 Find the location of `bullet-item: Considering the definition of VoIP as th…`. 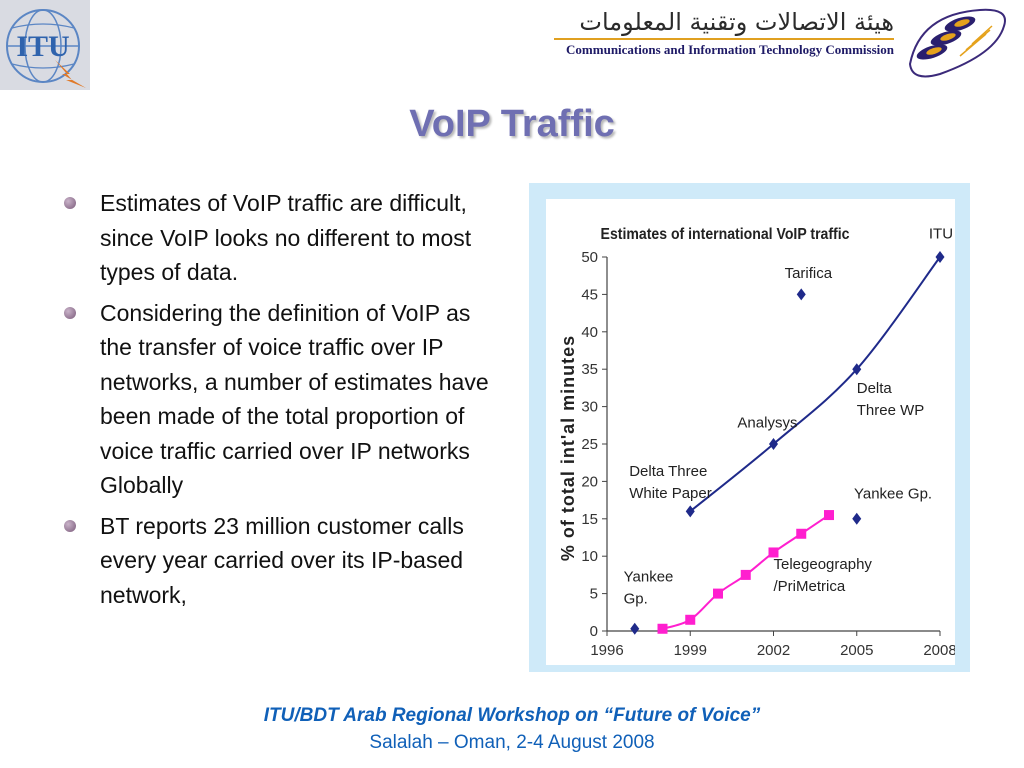

bullet-item: Considering the definition of VoIP as th… is located at coordinates (280, 399).